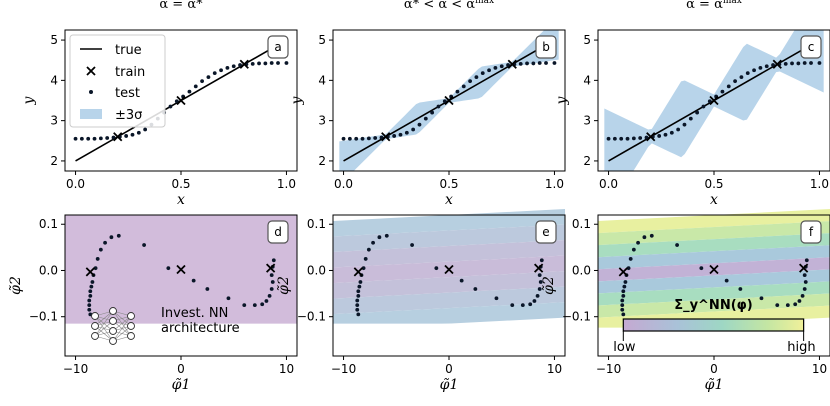  What do you see at coordinates (819, 369) in the screenshot?
I see `x-tick-label: 10` at bounding box center [819, 369].